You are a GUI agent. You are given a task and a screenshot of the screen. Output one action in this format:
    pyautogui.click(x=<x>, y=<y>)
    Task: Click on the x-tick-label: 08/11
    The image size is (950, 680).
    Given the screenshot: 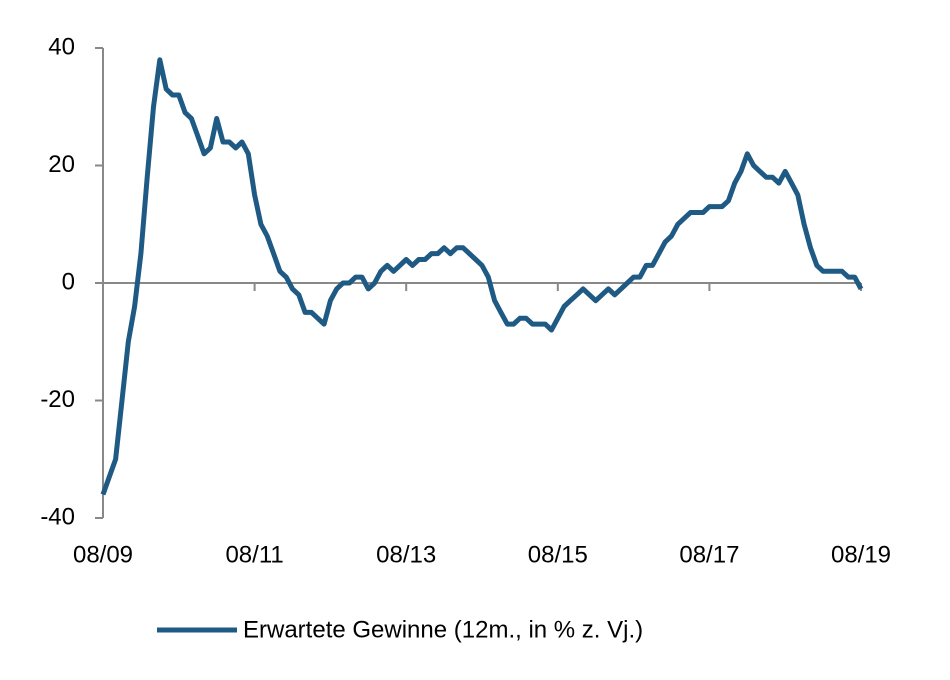 What is the action you would take?
    pyautogui.click(x=254, y=554)
    